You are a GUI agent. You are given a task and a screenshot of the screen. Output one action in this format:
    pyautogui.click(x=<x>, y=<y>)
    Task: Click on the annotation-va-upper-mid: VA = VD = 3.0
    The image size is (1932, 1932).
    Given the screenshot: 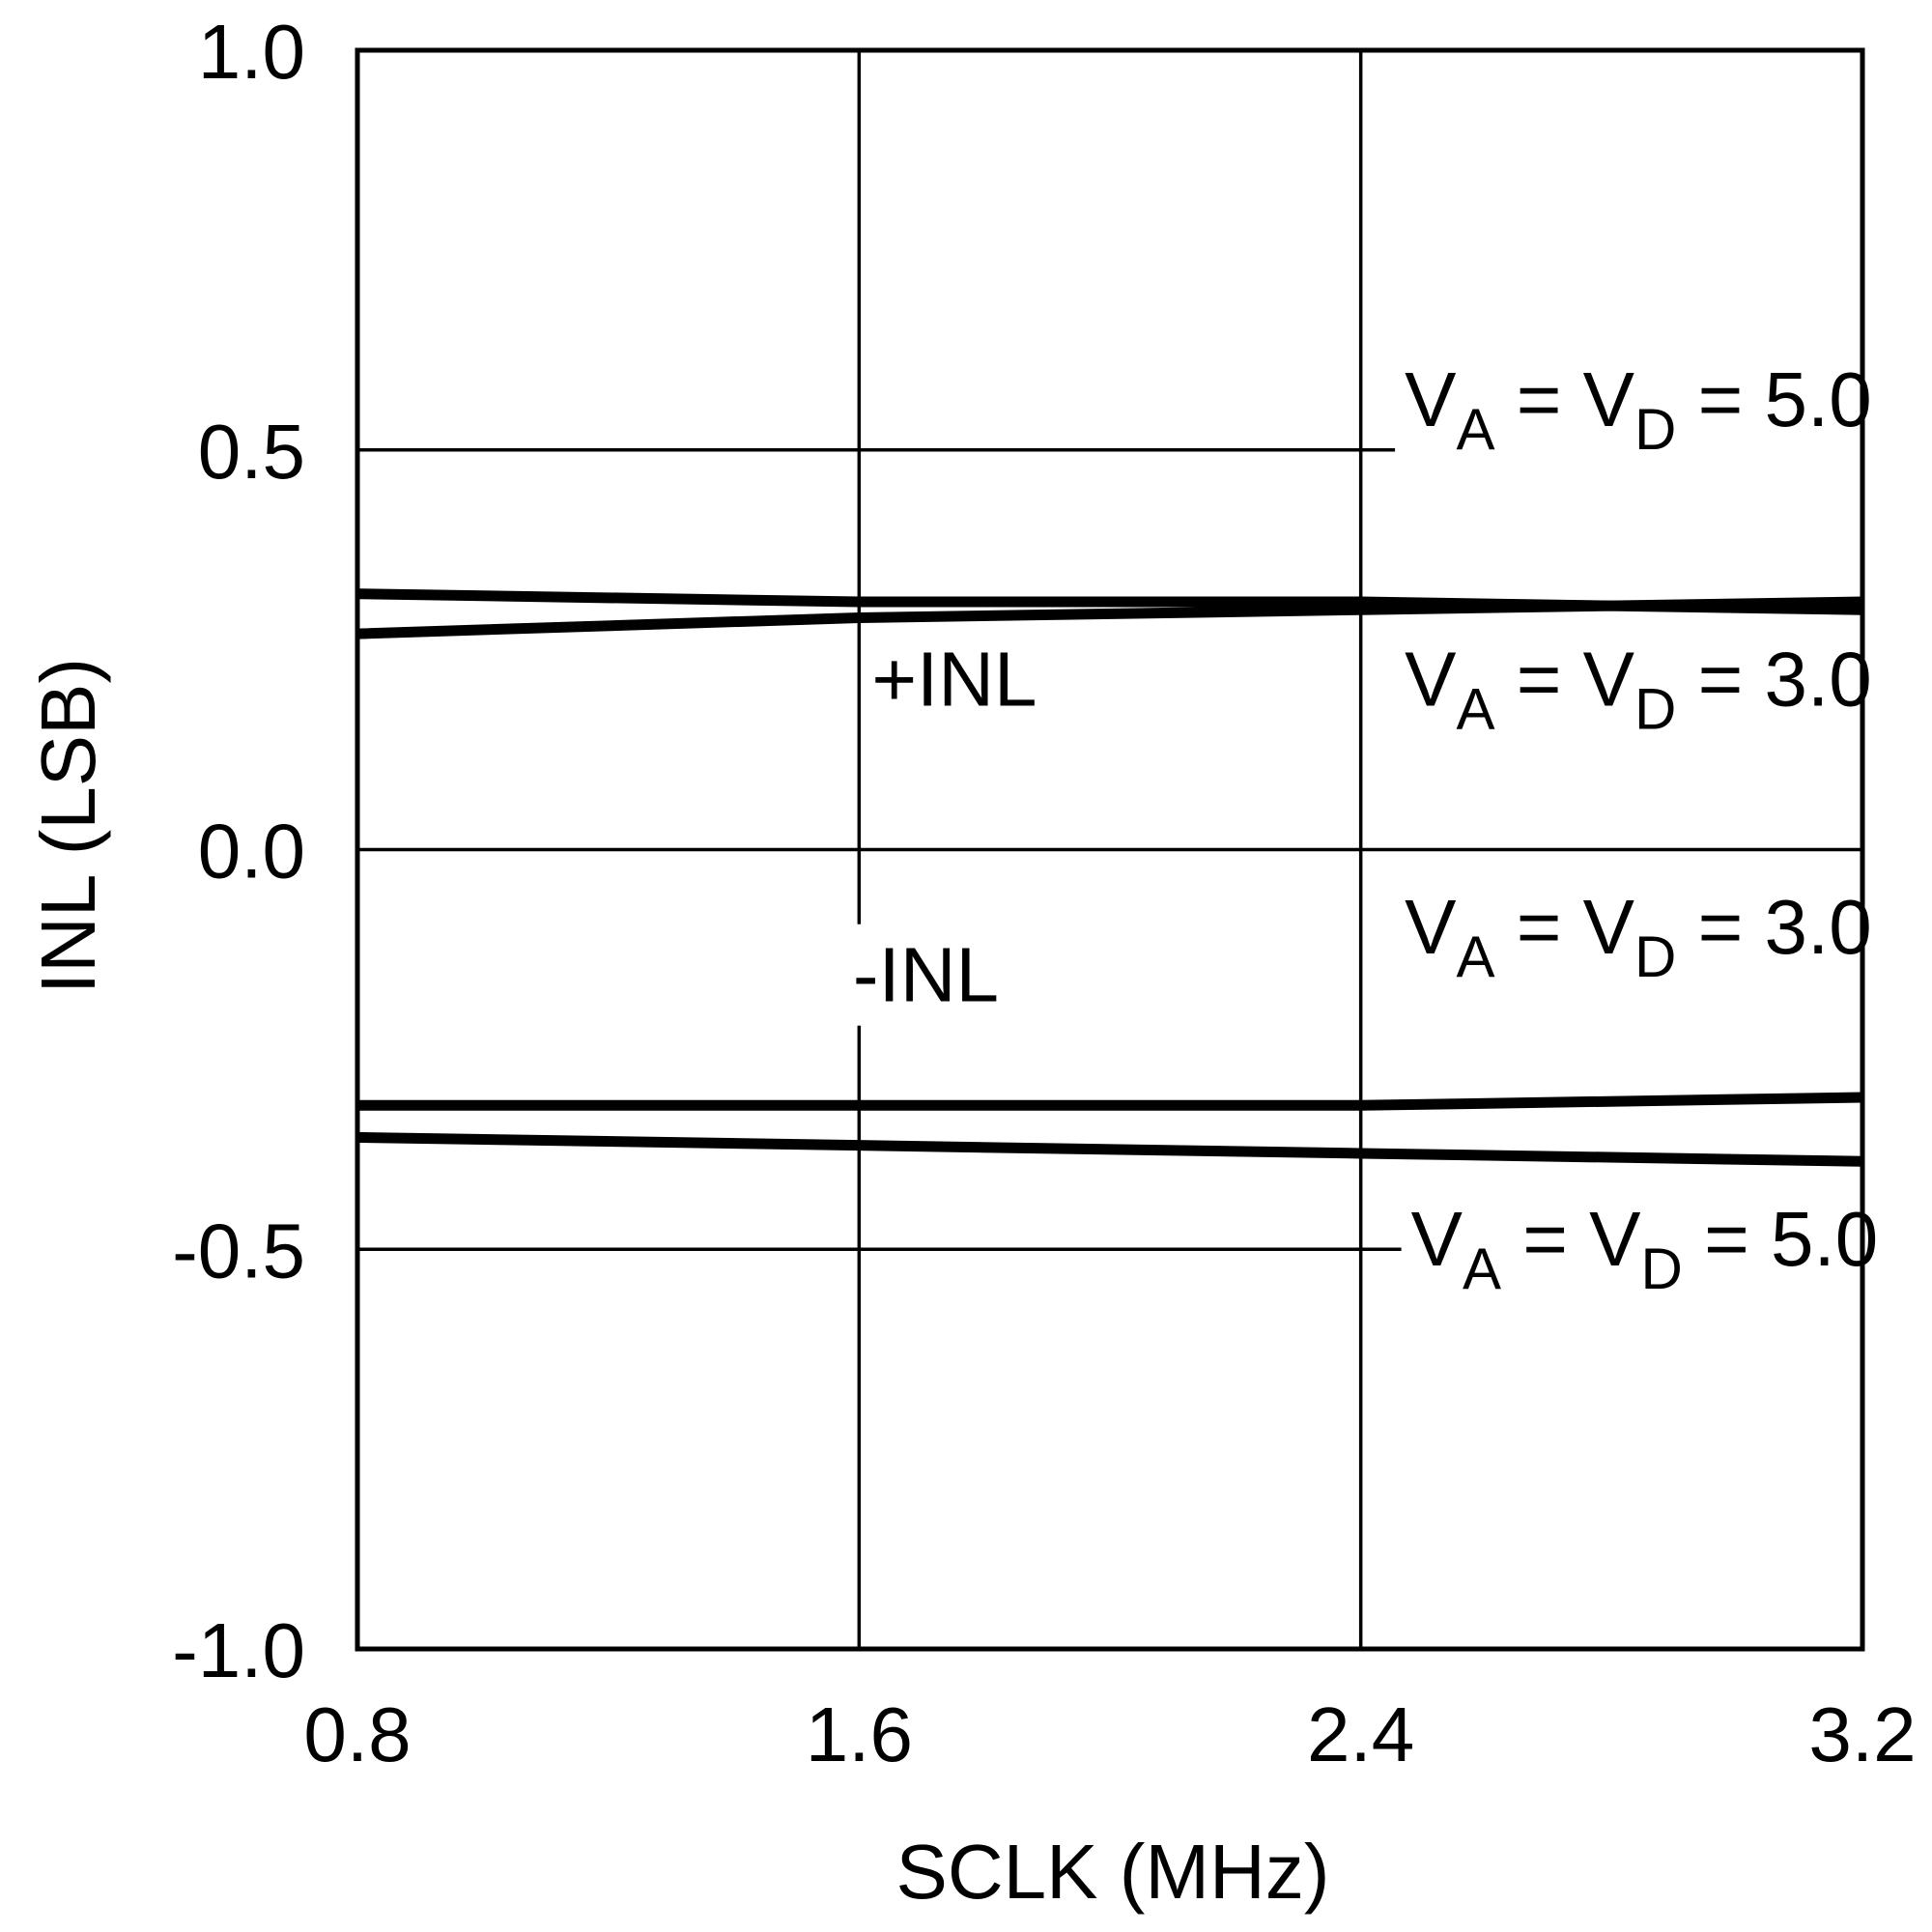 What is the action you would take?
    pyautogui.click(x=1638, y=689)
    